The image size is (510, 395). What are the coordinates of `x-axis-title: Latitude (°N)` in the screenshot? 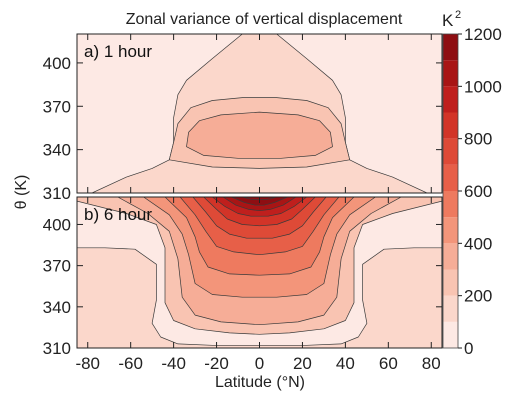 It's located at (260, 382).